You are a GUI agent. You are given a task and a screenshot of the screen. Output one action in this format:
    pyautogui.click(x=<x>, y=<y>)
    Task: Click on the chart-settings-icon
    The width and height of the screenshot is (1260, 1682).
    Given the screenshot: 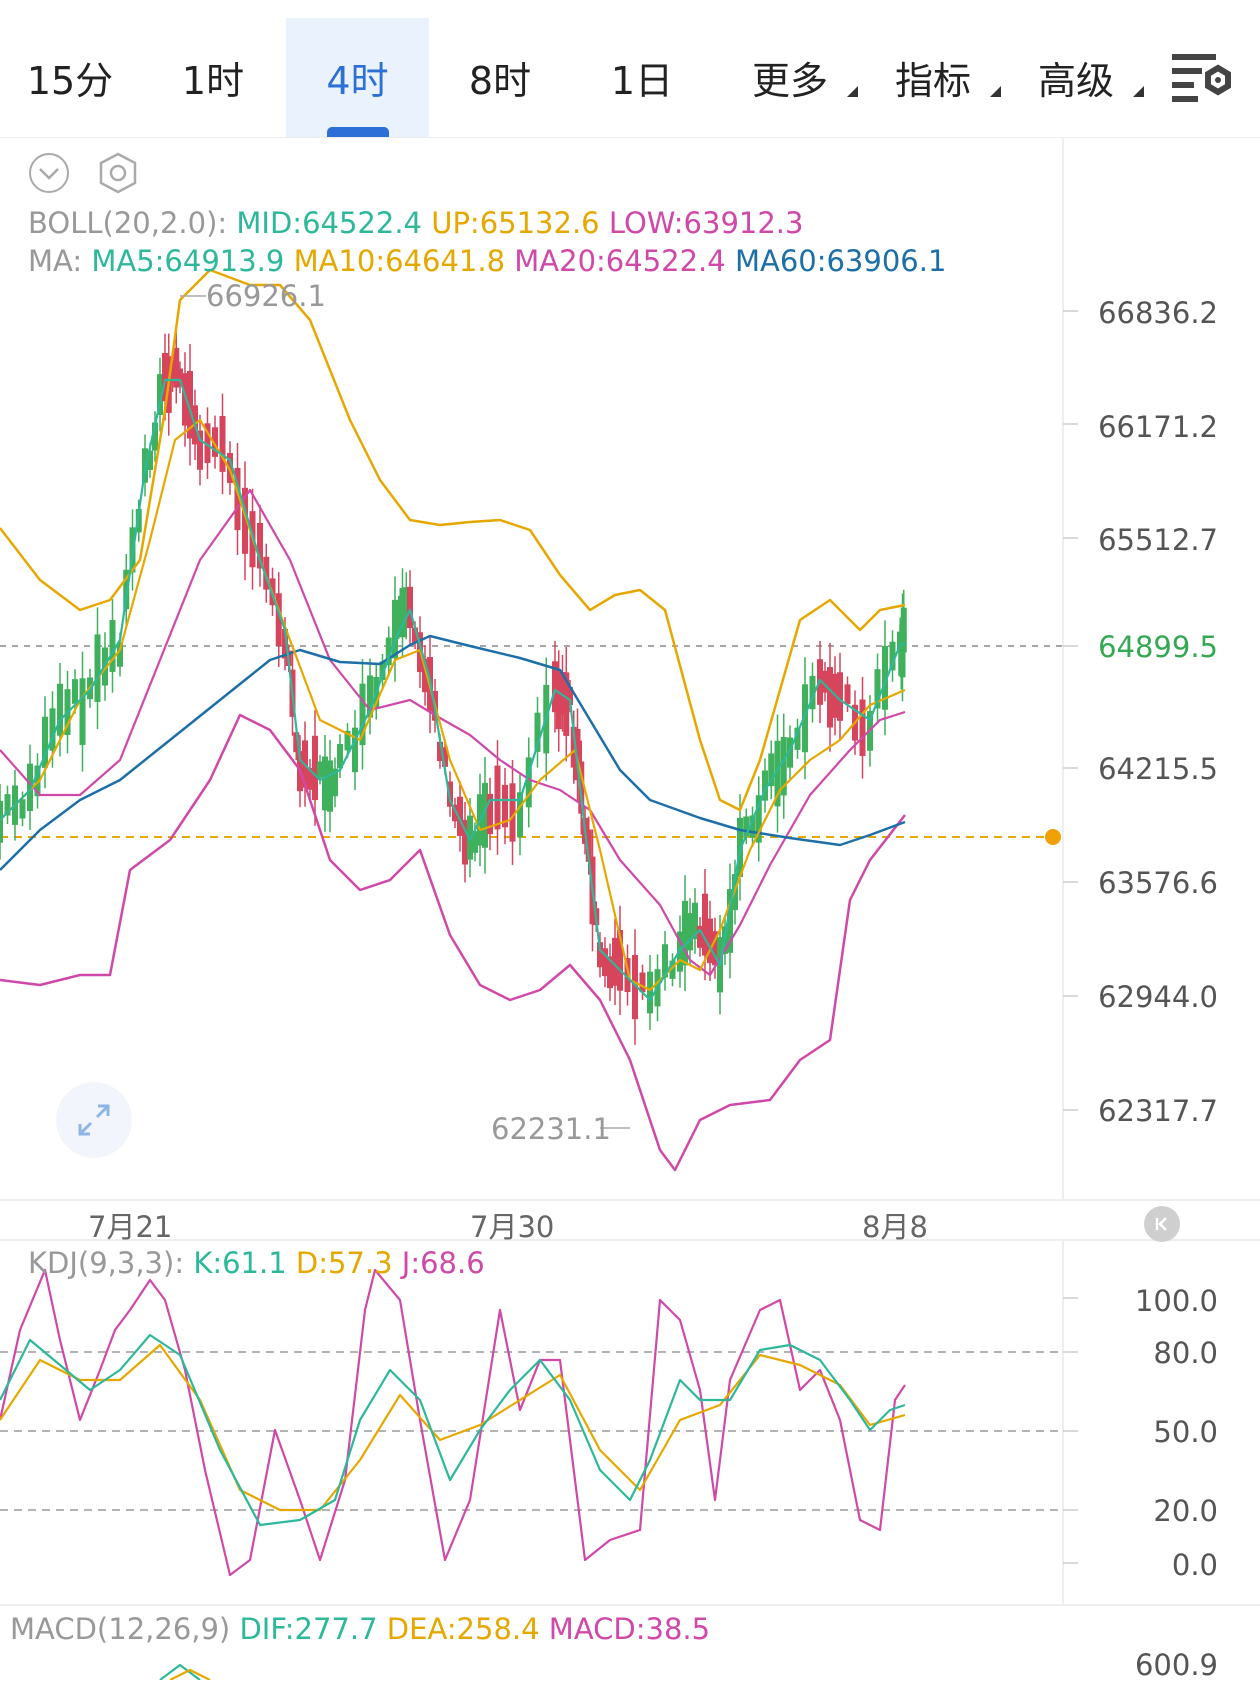 What is the action you would take?
    pyautogui.click(x=1203, y=78)
    